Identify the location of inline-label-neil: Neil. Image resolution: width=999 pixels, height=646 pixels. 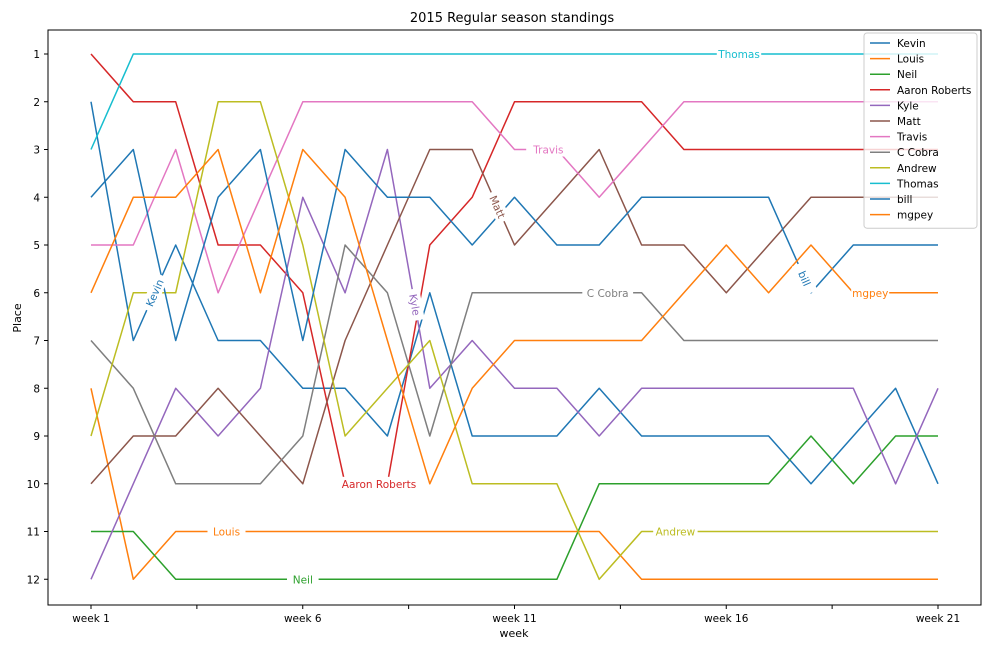
(303, 579).